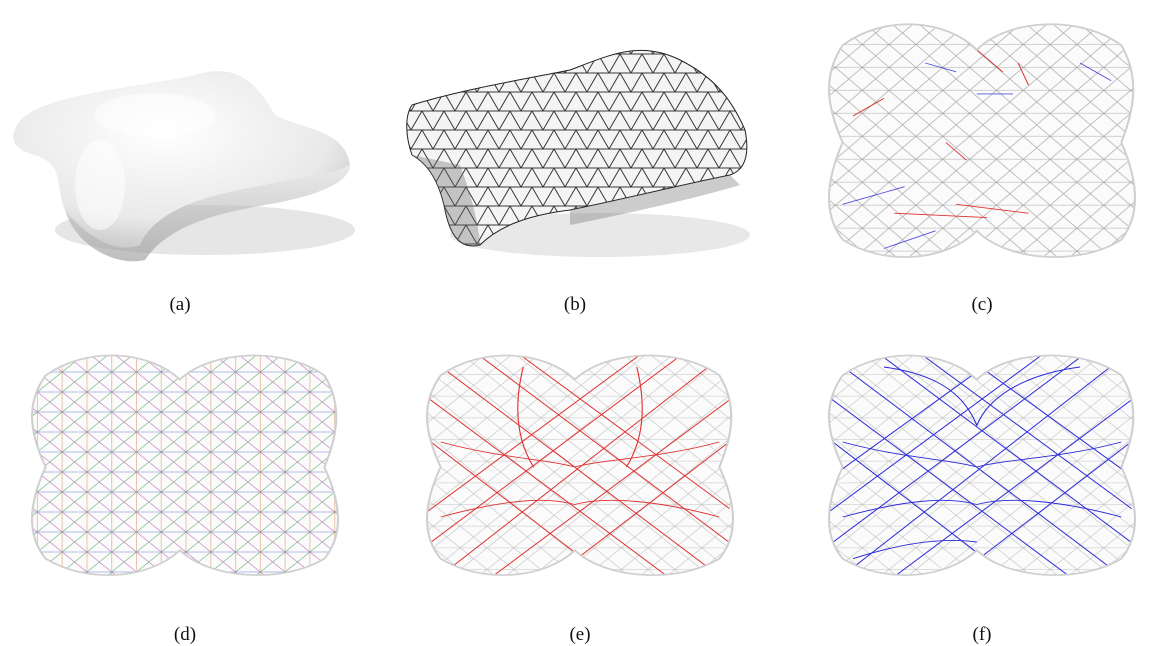 This screenshot has width=1150, height=646. Describe the element at coordinates (185, 634) in the screenshot. I see `caption-d: (d)` at that location.